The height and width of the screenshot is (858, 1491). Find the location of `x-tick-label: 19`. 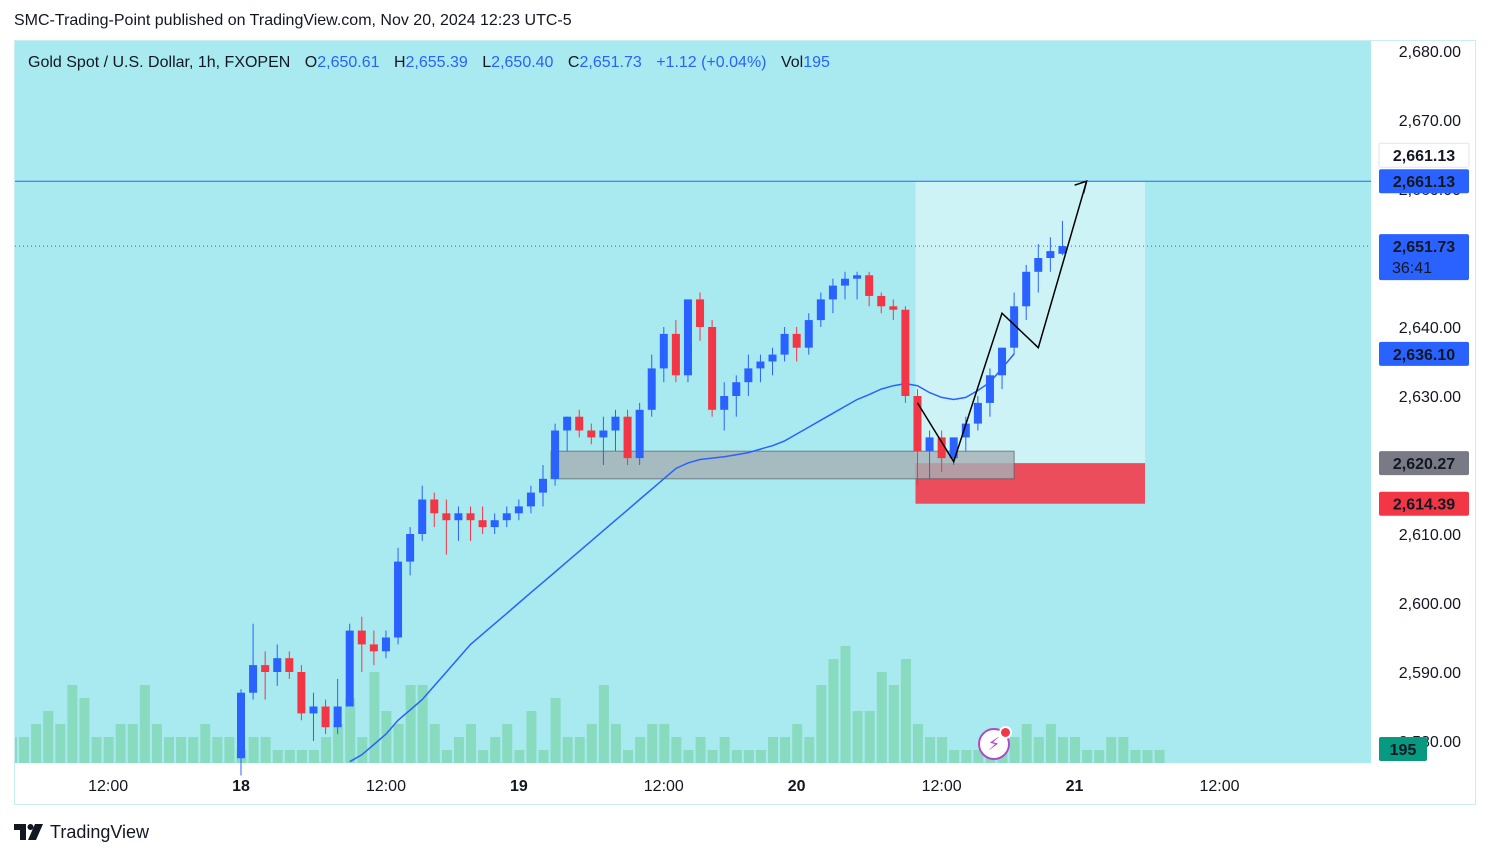

x-tick-label: 19 is located at coordinates (519, 786).